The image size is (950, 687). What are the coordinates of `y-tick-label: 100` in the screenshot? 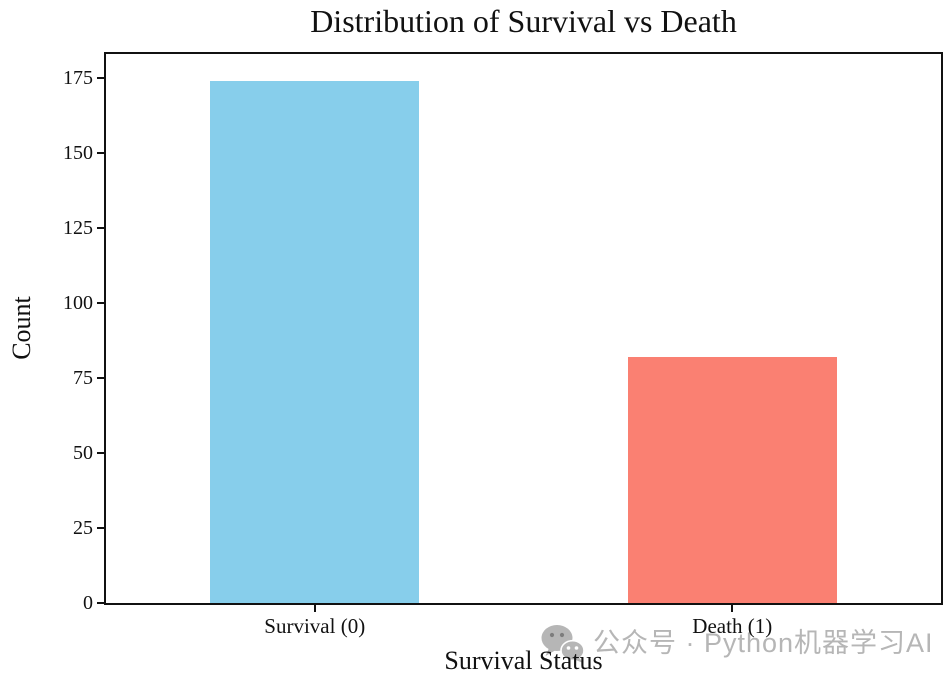 It's located at (78, 303).